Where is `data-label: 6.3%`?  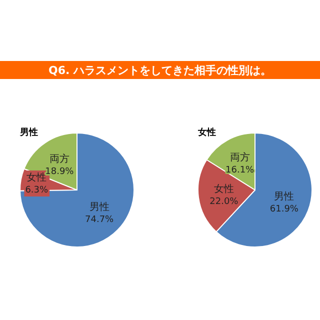
data-label: 6.3% is located at coordinates (37, 190).